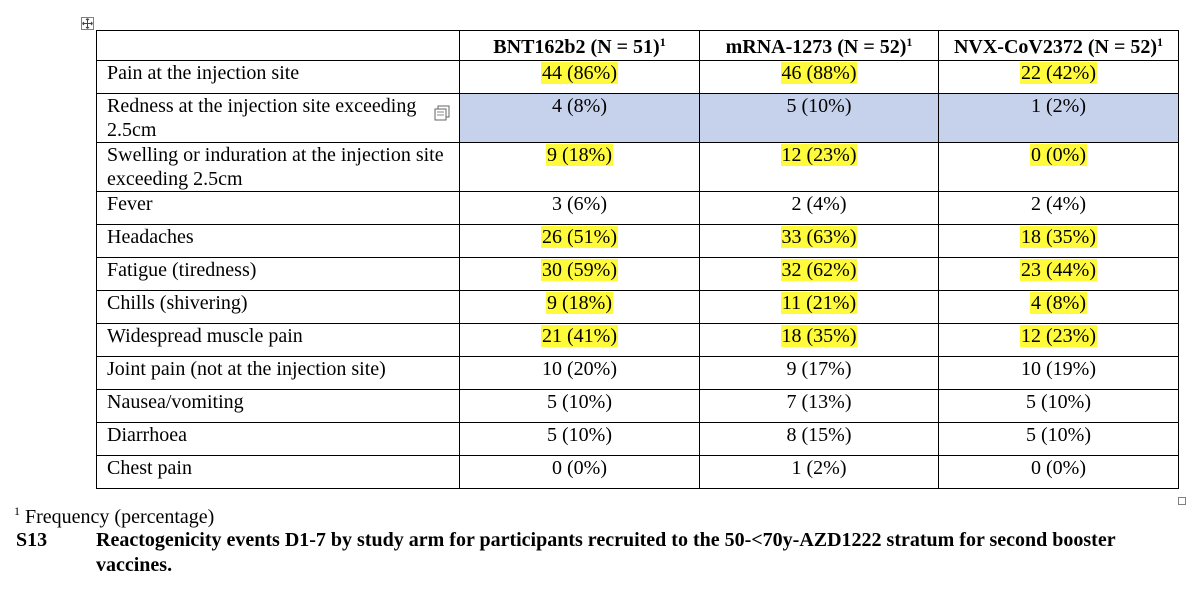 This screenshot has height=597, width=1200. I want to click on table-move-handle-icon, so click(87, 23).